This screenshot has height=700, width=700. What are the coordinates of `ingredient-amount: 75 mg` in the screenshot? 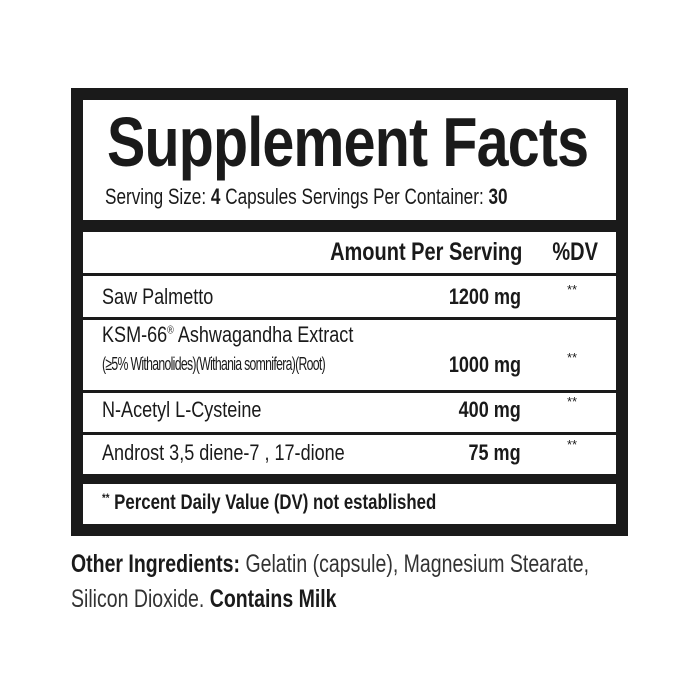 It's located at (494, 452).